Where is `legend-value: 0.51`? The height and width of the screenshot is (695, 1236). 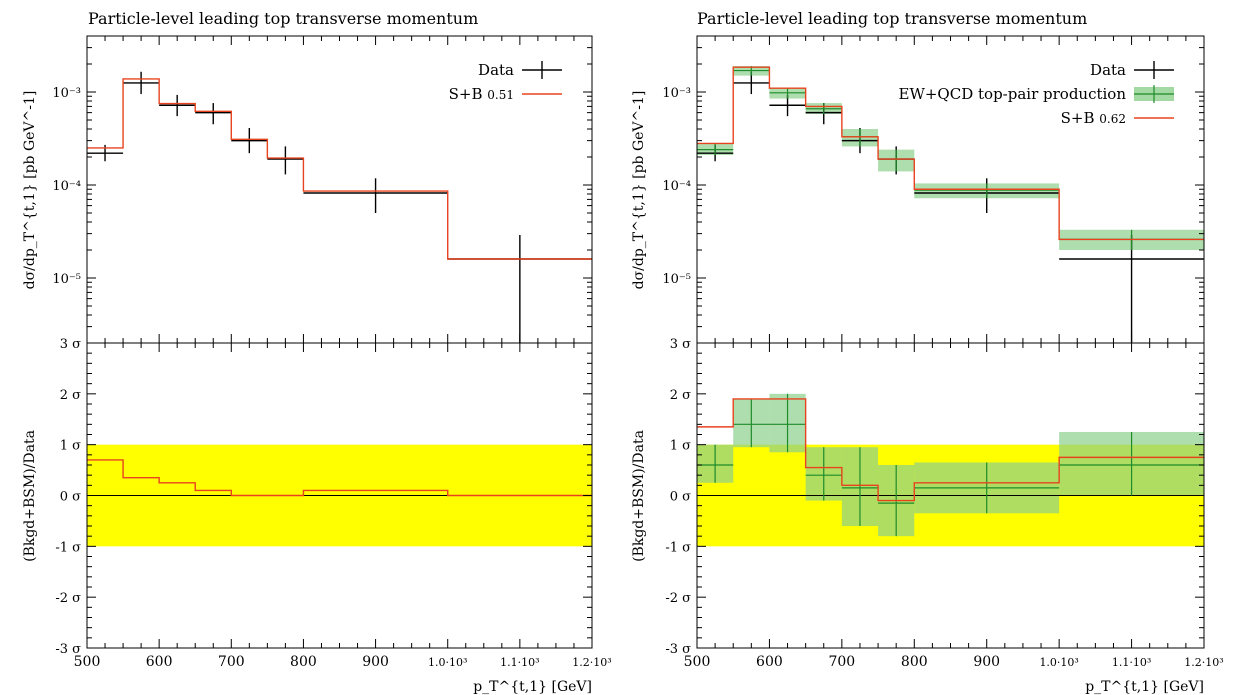
legend-value: 0.51 is located at coordinates (500, 95).